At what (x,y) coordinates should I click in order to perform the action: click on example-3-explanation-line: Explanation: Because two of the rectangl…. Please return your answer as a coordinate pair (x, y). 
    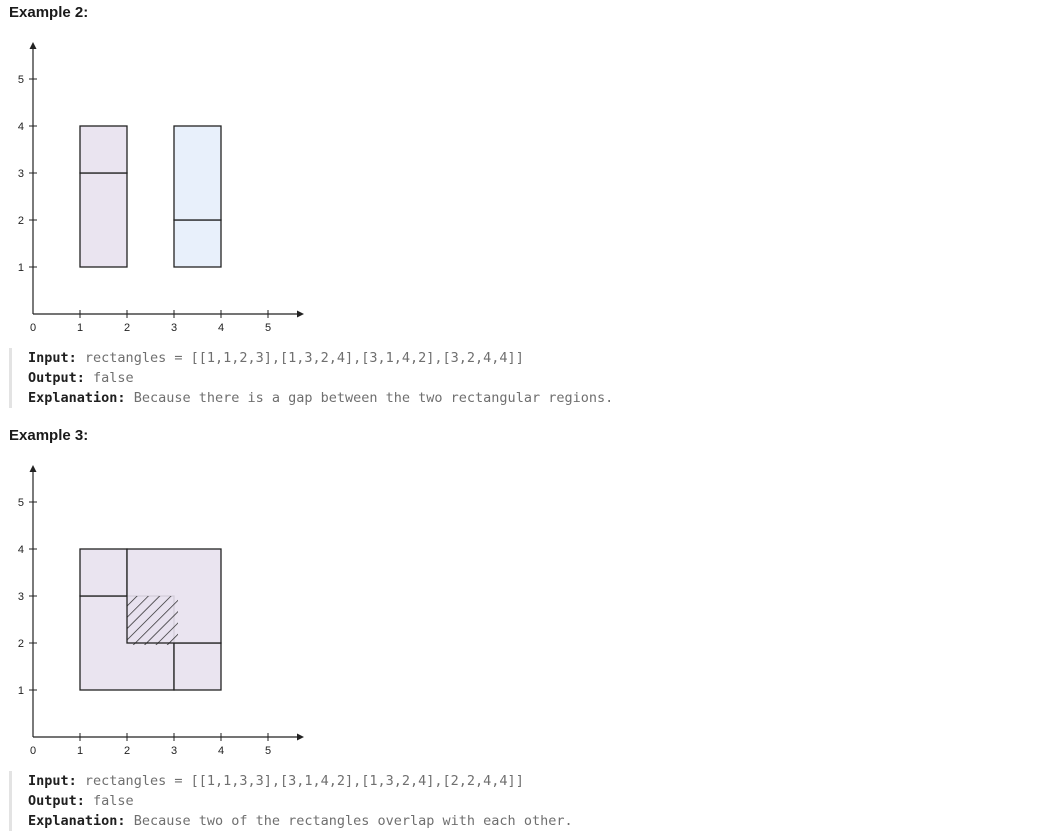
    Looking at the image, I should click on (300, 821).